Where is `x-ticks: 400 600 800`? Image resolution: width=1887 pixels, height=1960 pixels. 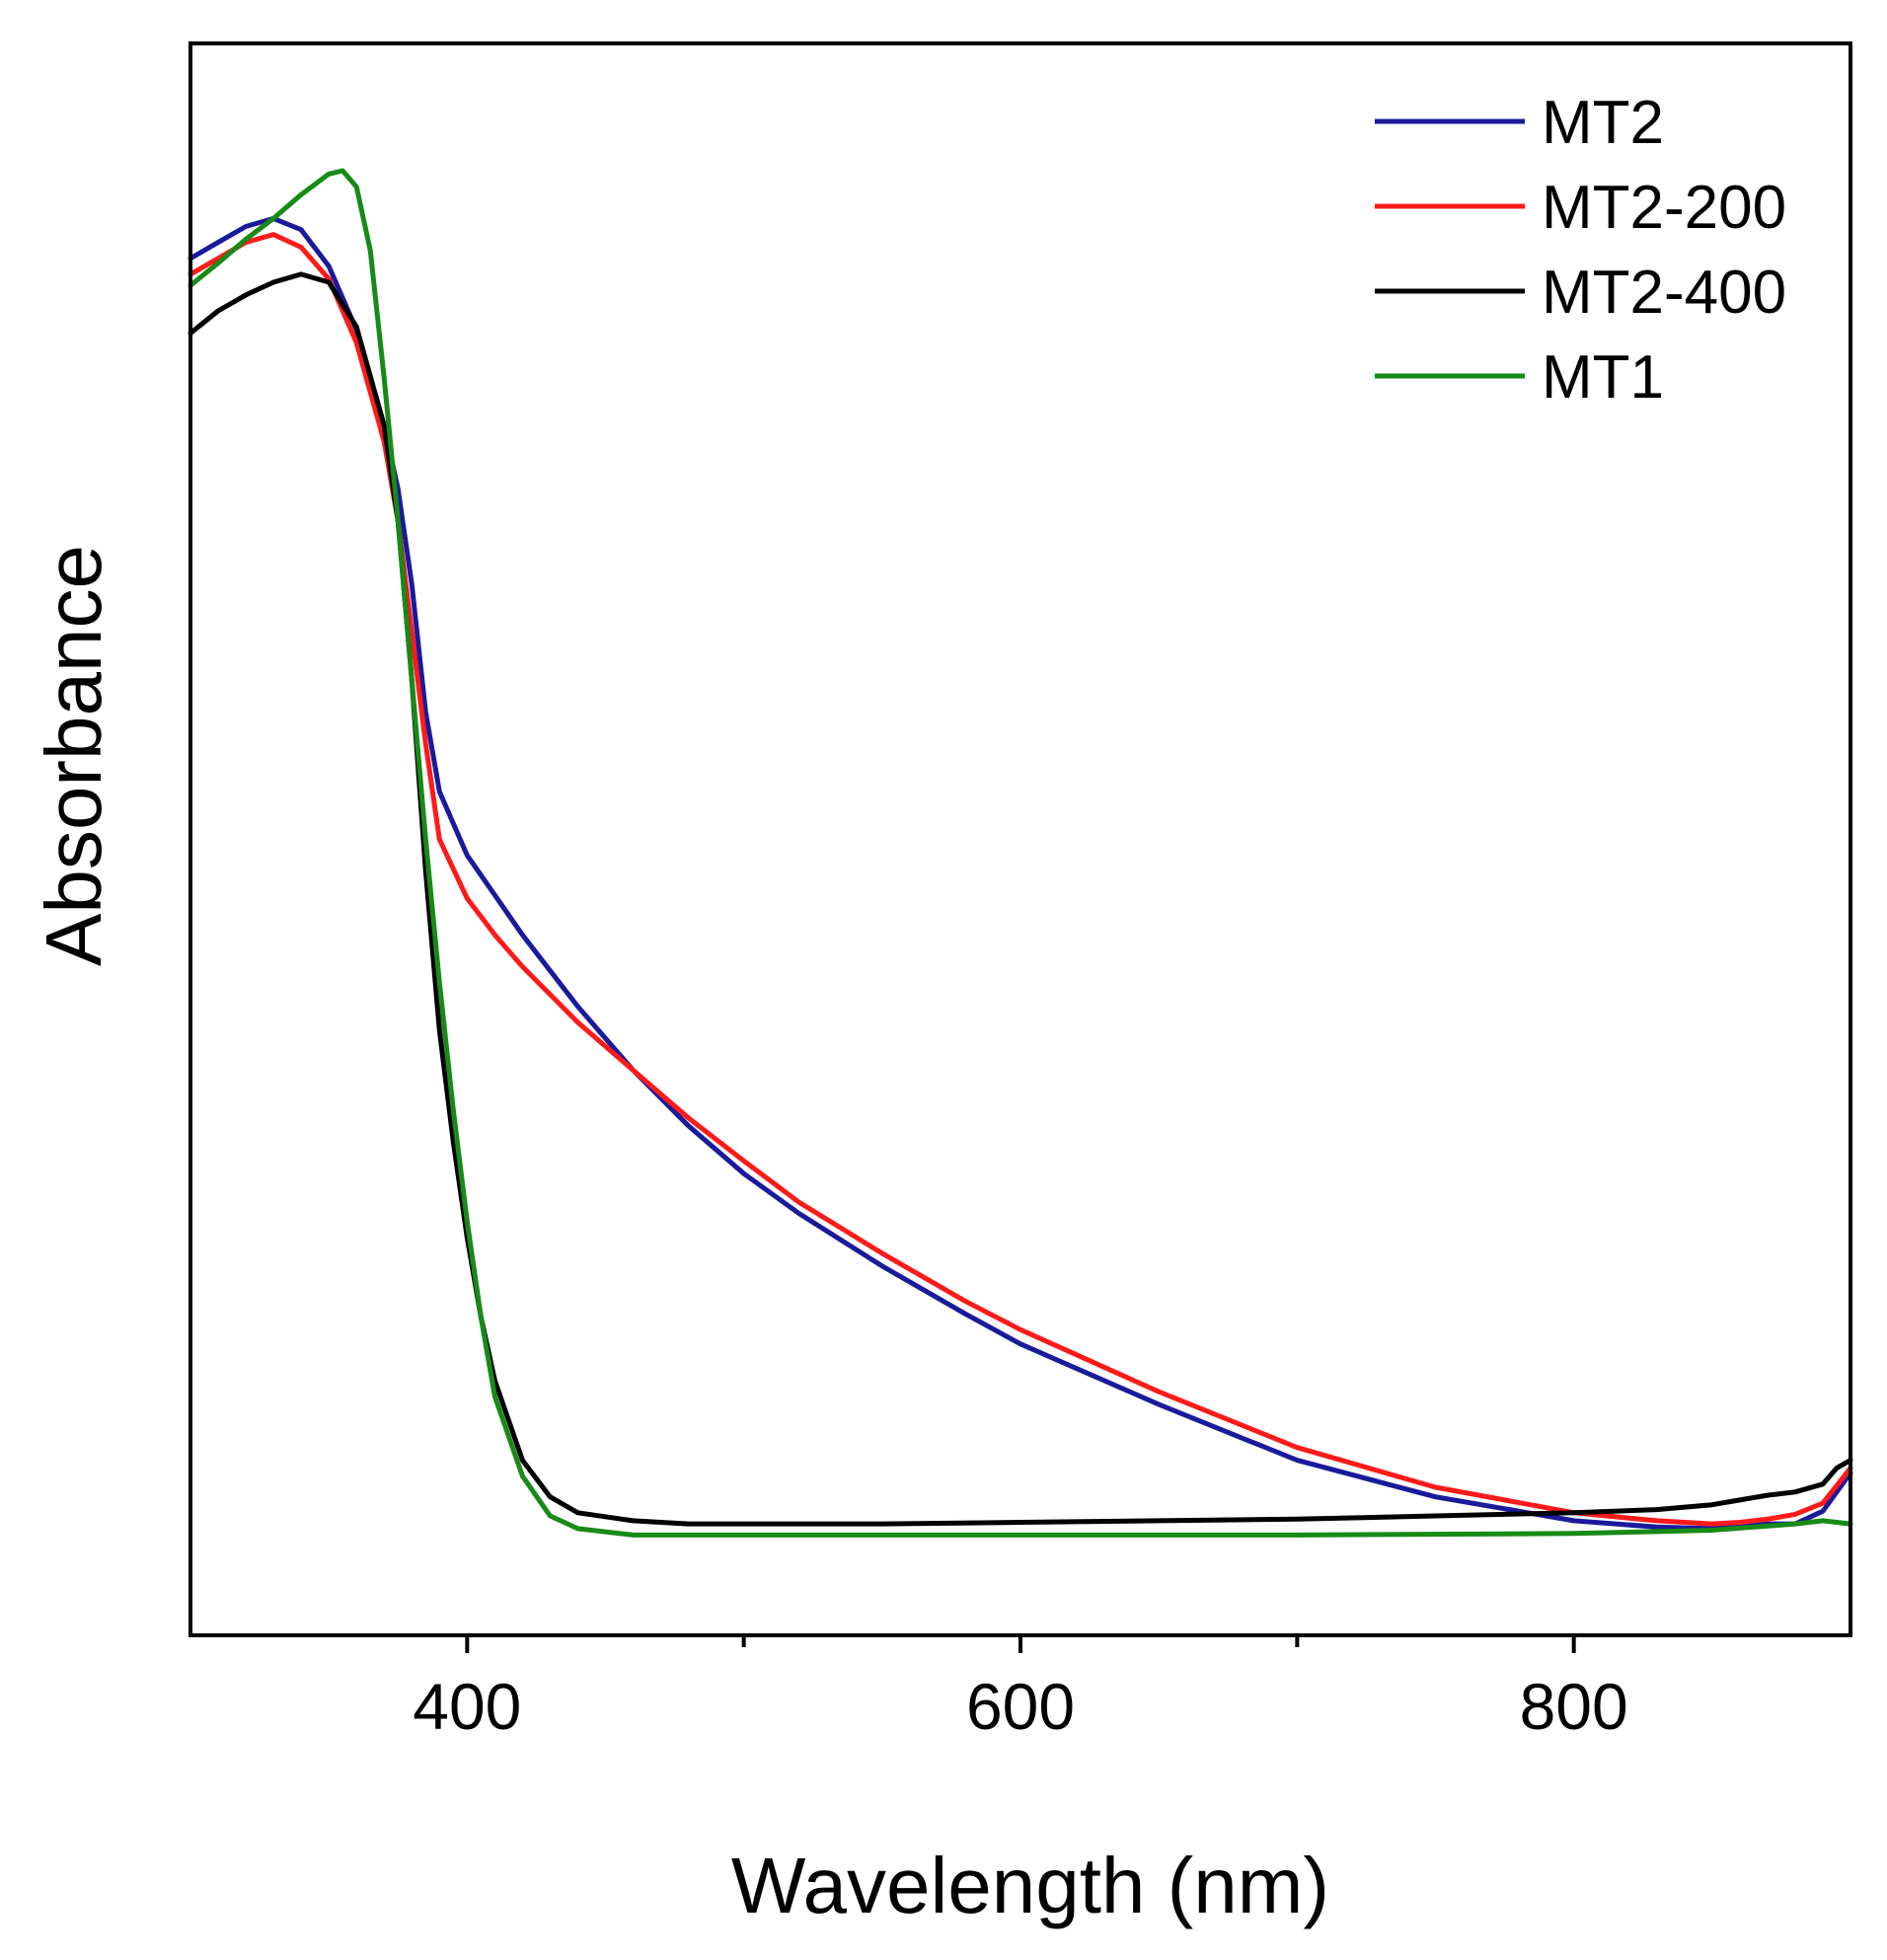 x-ticks: 400 600 800 is located at coordinates (1020, 1689).